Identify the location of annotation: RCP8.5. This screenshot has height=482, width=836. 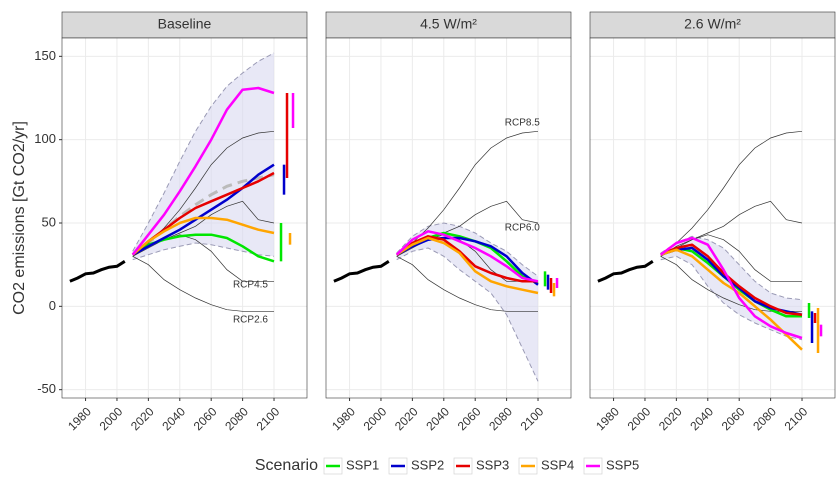
(522, 123).